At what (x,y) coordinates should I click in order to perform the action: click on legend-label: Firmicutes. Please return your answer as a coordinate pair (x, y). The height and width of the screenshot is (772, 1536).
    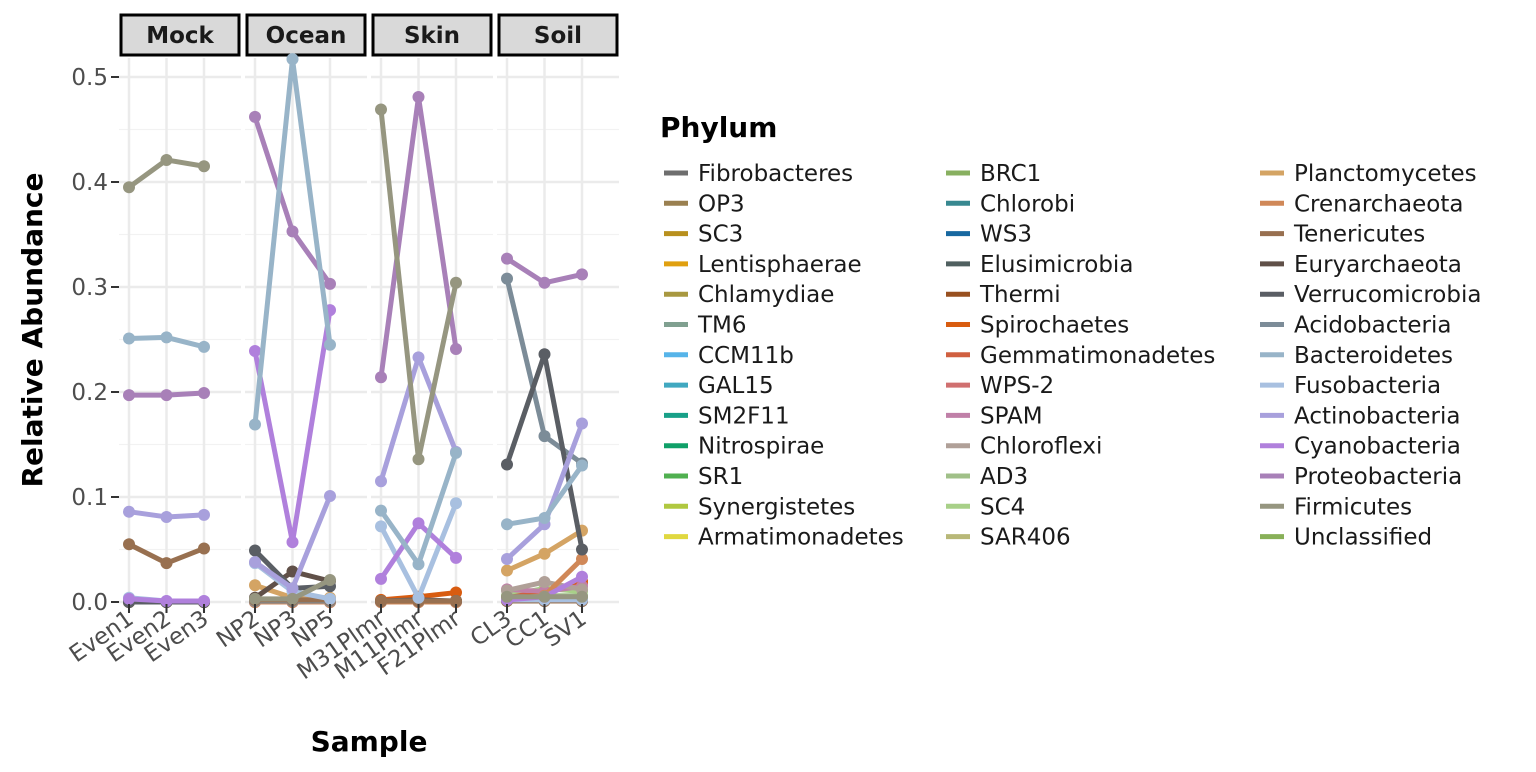
    Looking at the image, I should click on (1353, 507).